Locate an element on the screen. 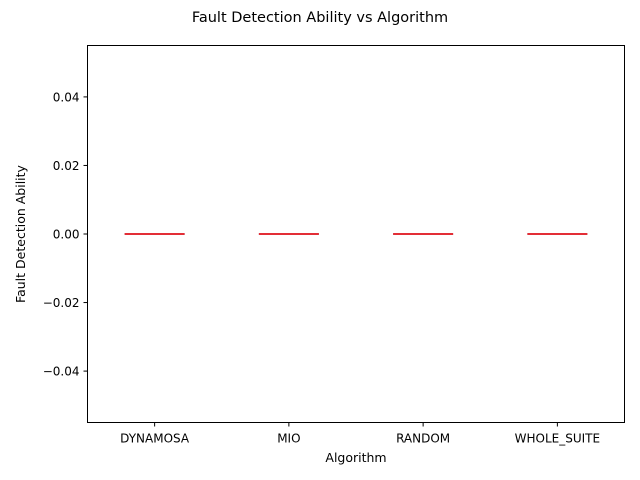 This screenshot has height=480, width=640. y-tick-label: −0.04 is located at coordinates (61, 372).